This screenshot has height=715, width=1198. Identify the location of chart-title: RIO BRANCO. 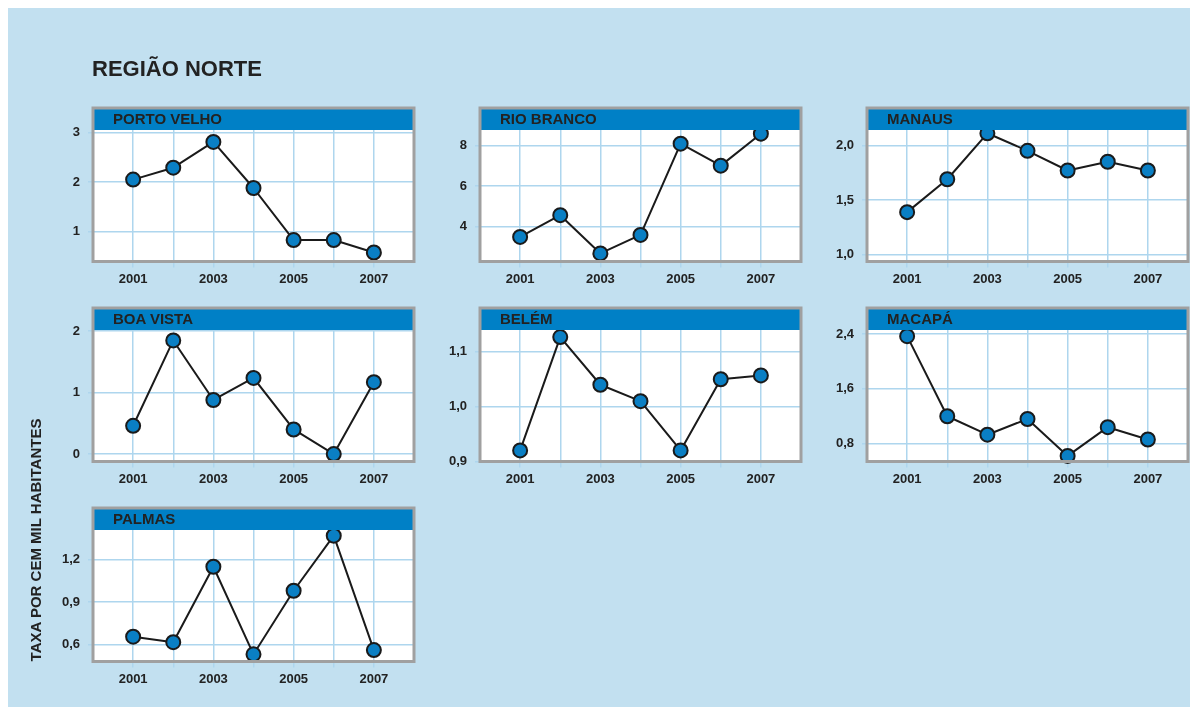
(548, 119).